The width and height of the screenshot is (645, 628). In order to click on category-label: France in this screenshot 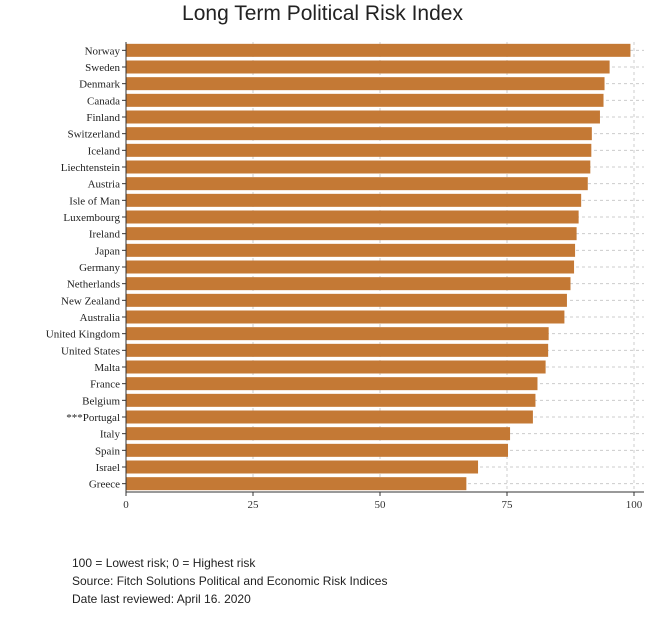, I will do `click(105, 385)`.